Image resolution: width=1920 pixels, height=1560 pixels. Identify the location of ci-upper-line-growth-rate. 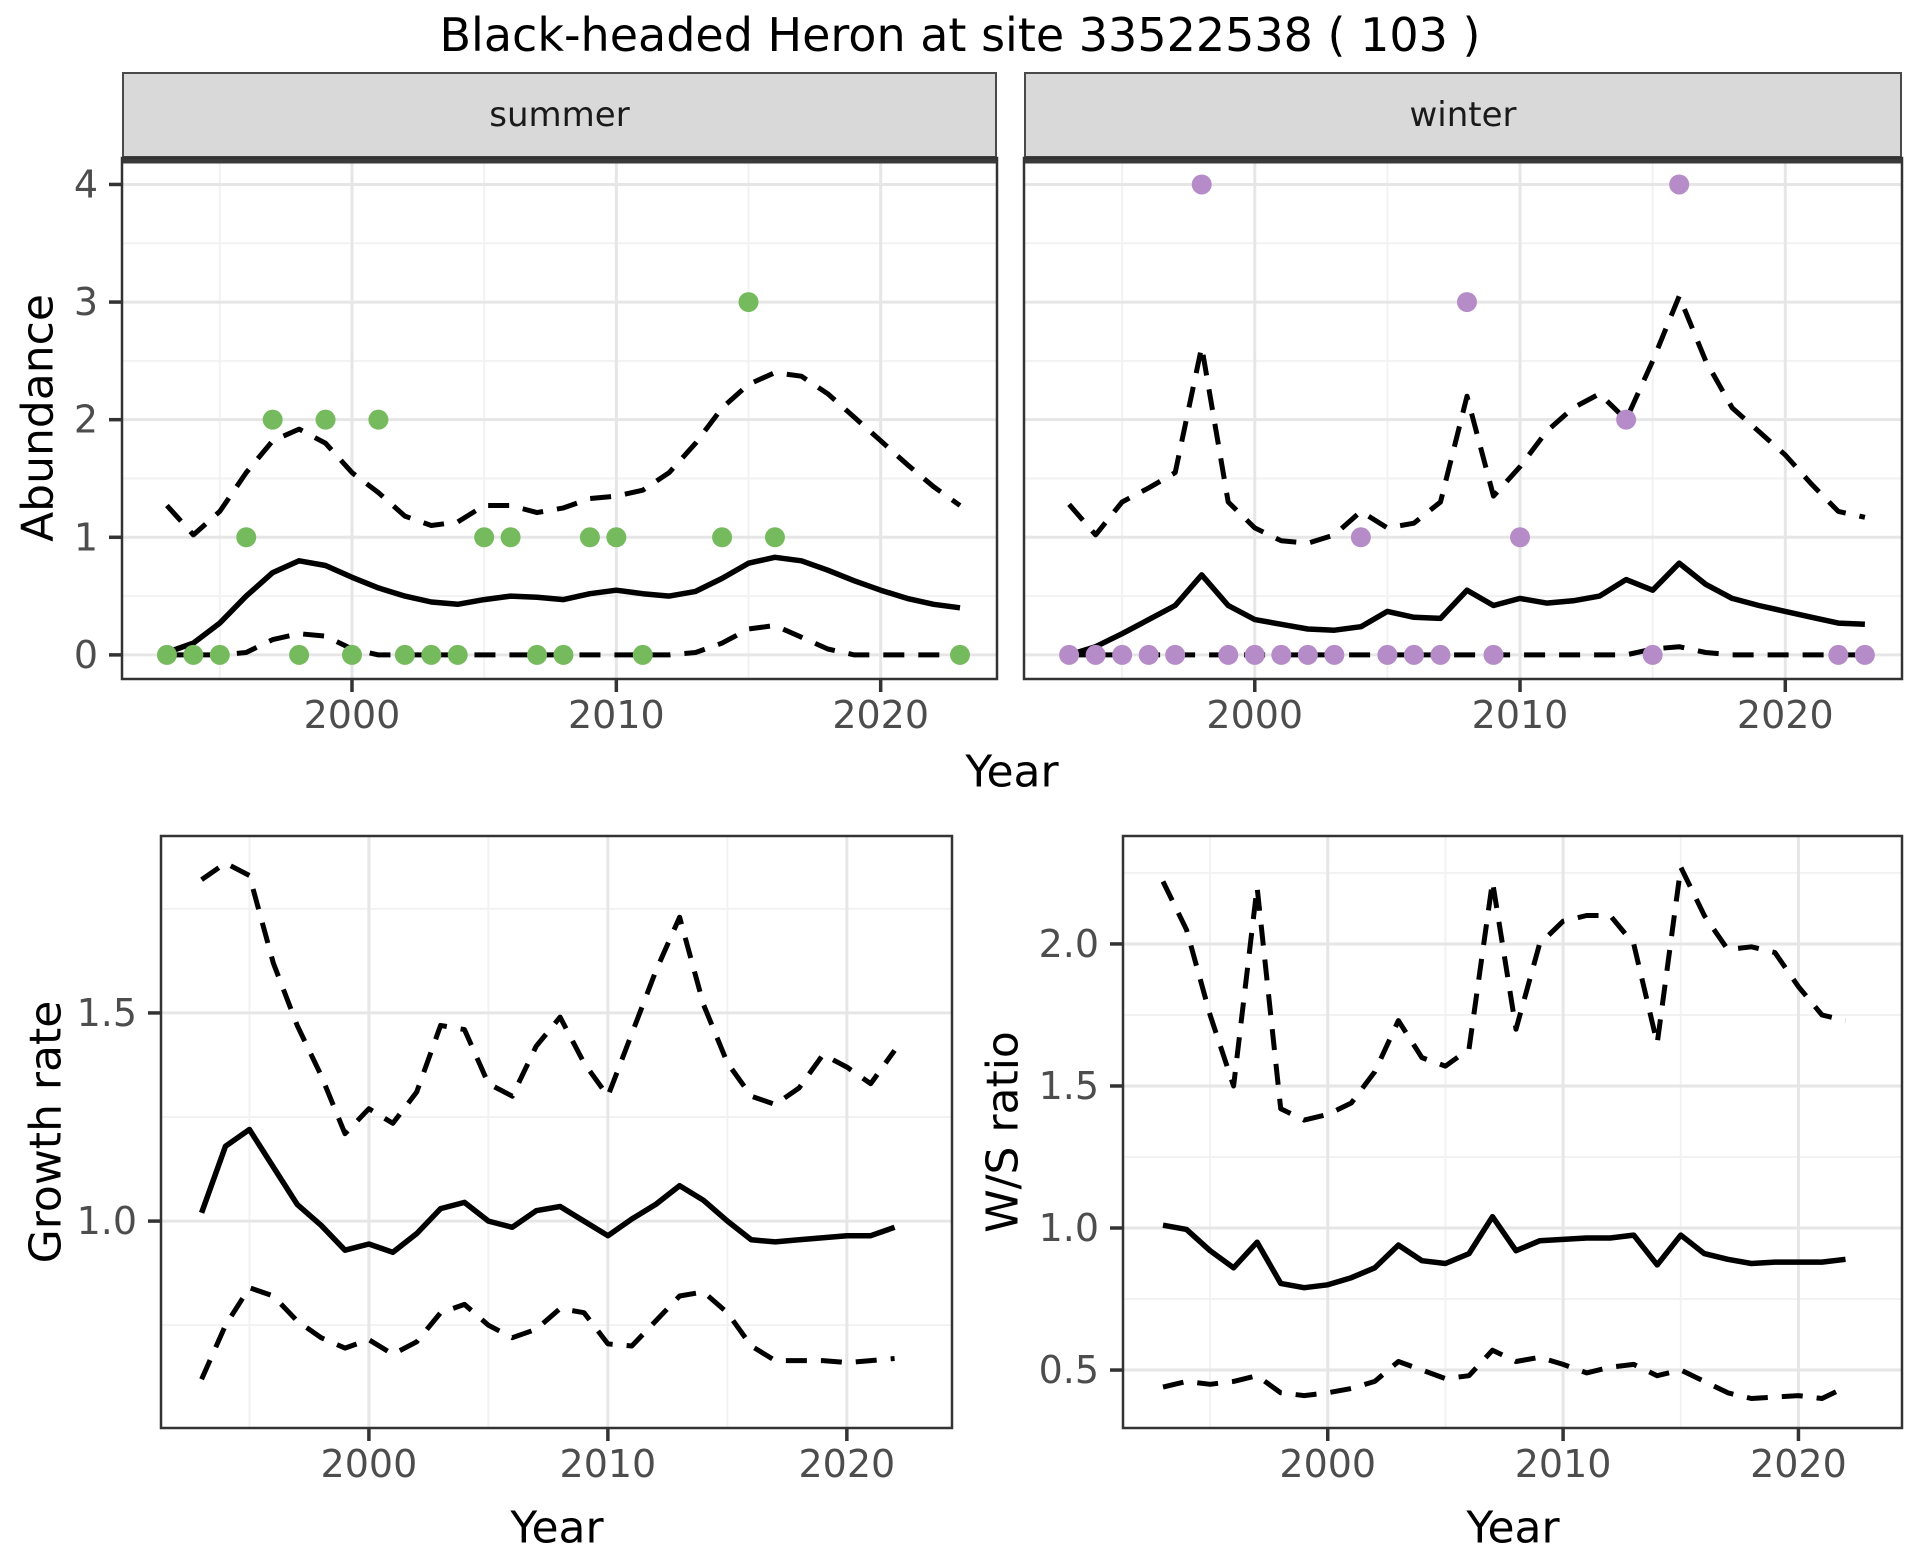
(548, 998).